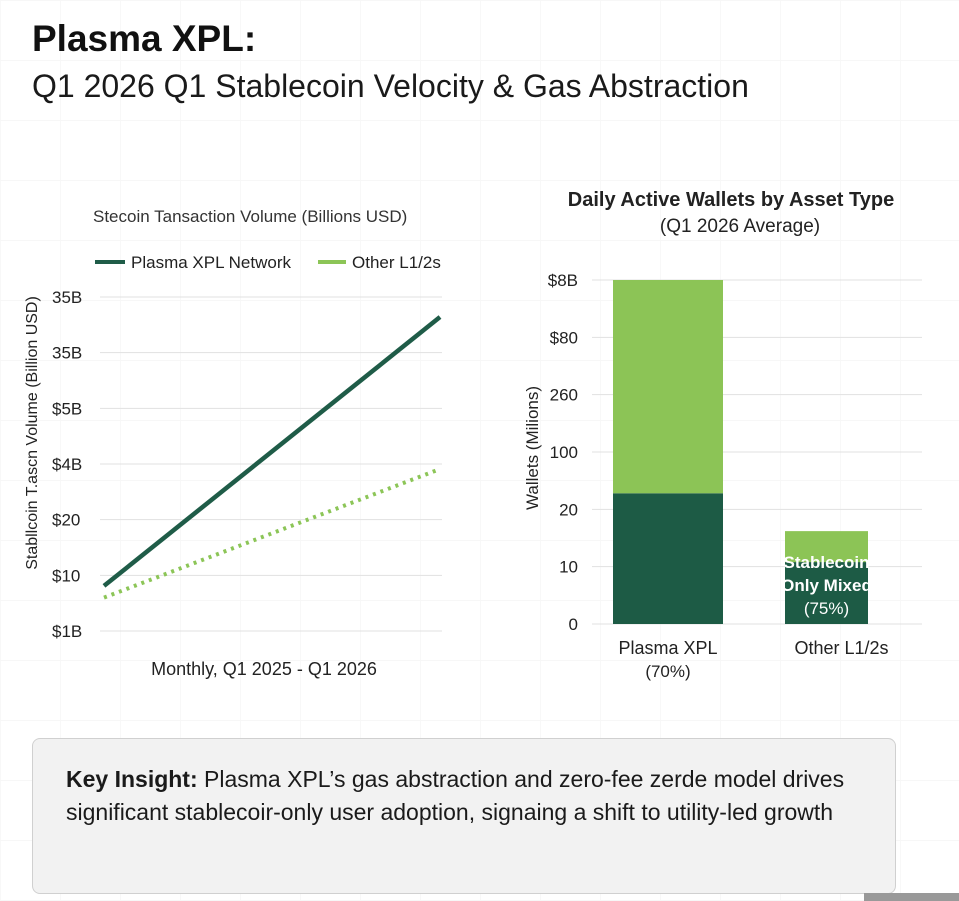  I want to click on bar-chart-annotations: Stablecoin Only Mixed (75%), so click(826, 585).